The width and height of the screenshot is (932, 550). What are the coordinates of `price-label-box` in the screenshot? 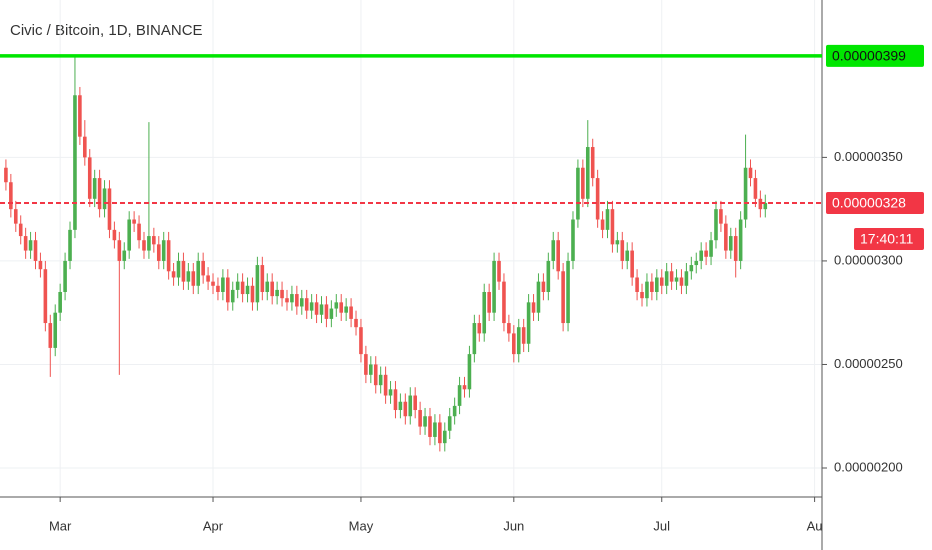 It's located at (875, 55).